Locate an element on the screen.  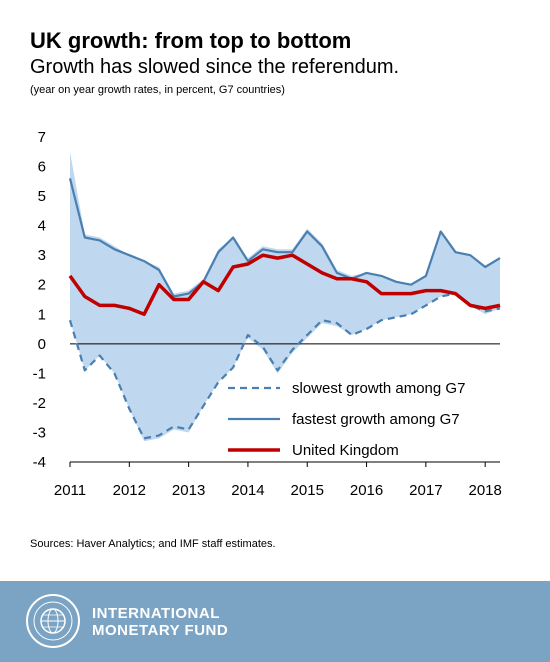
chart-subtitle: Growth has slowed since the referendum. is located at coordinates (215, 67).